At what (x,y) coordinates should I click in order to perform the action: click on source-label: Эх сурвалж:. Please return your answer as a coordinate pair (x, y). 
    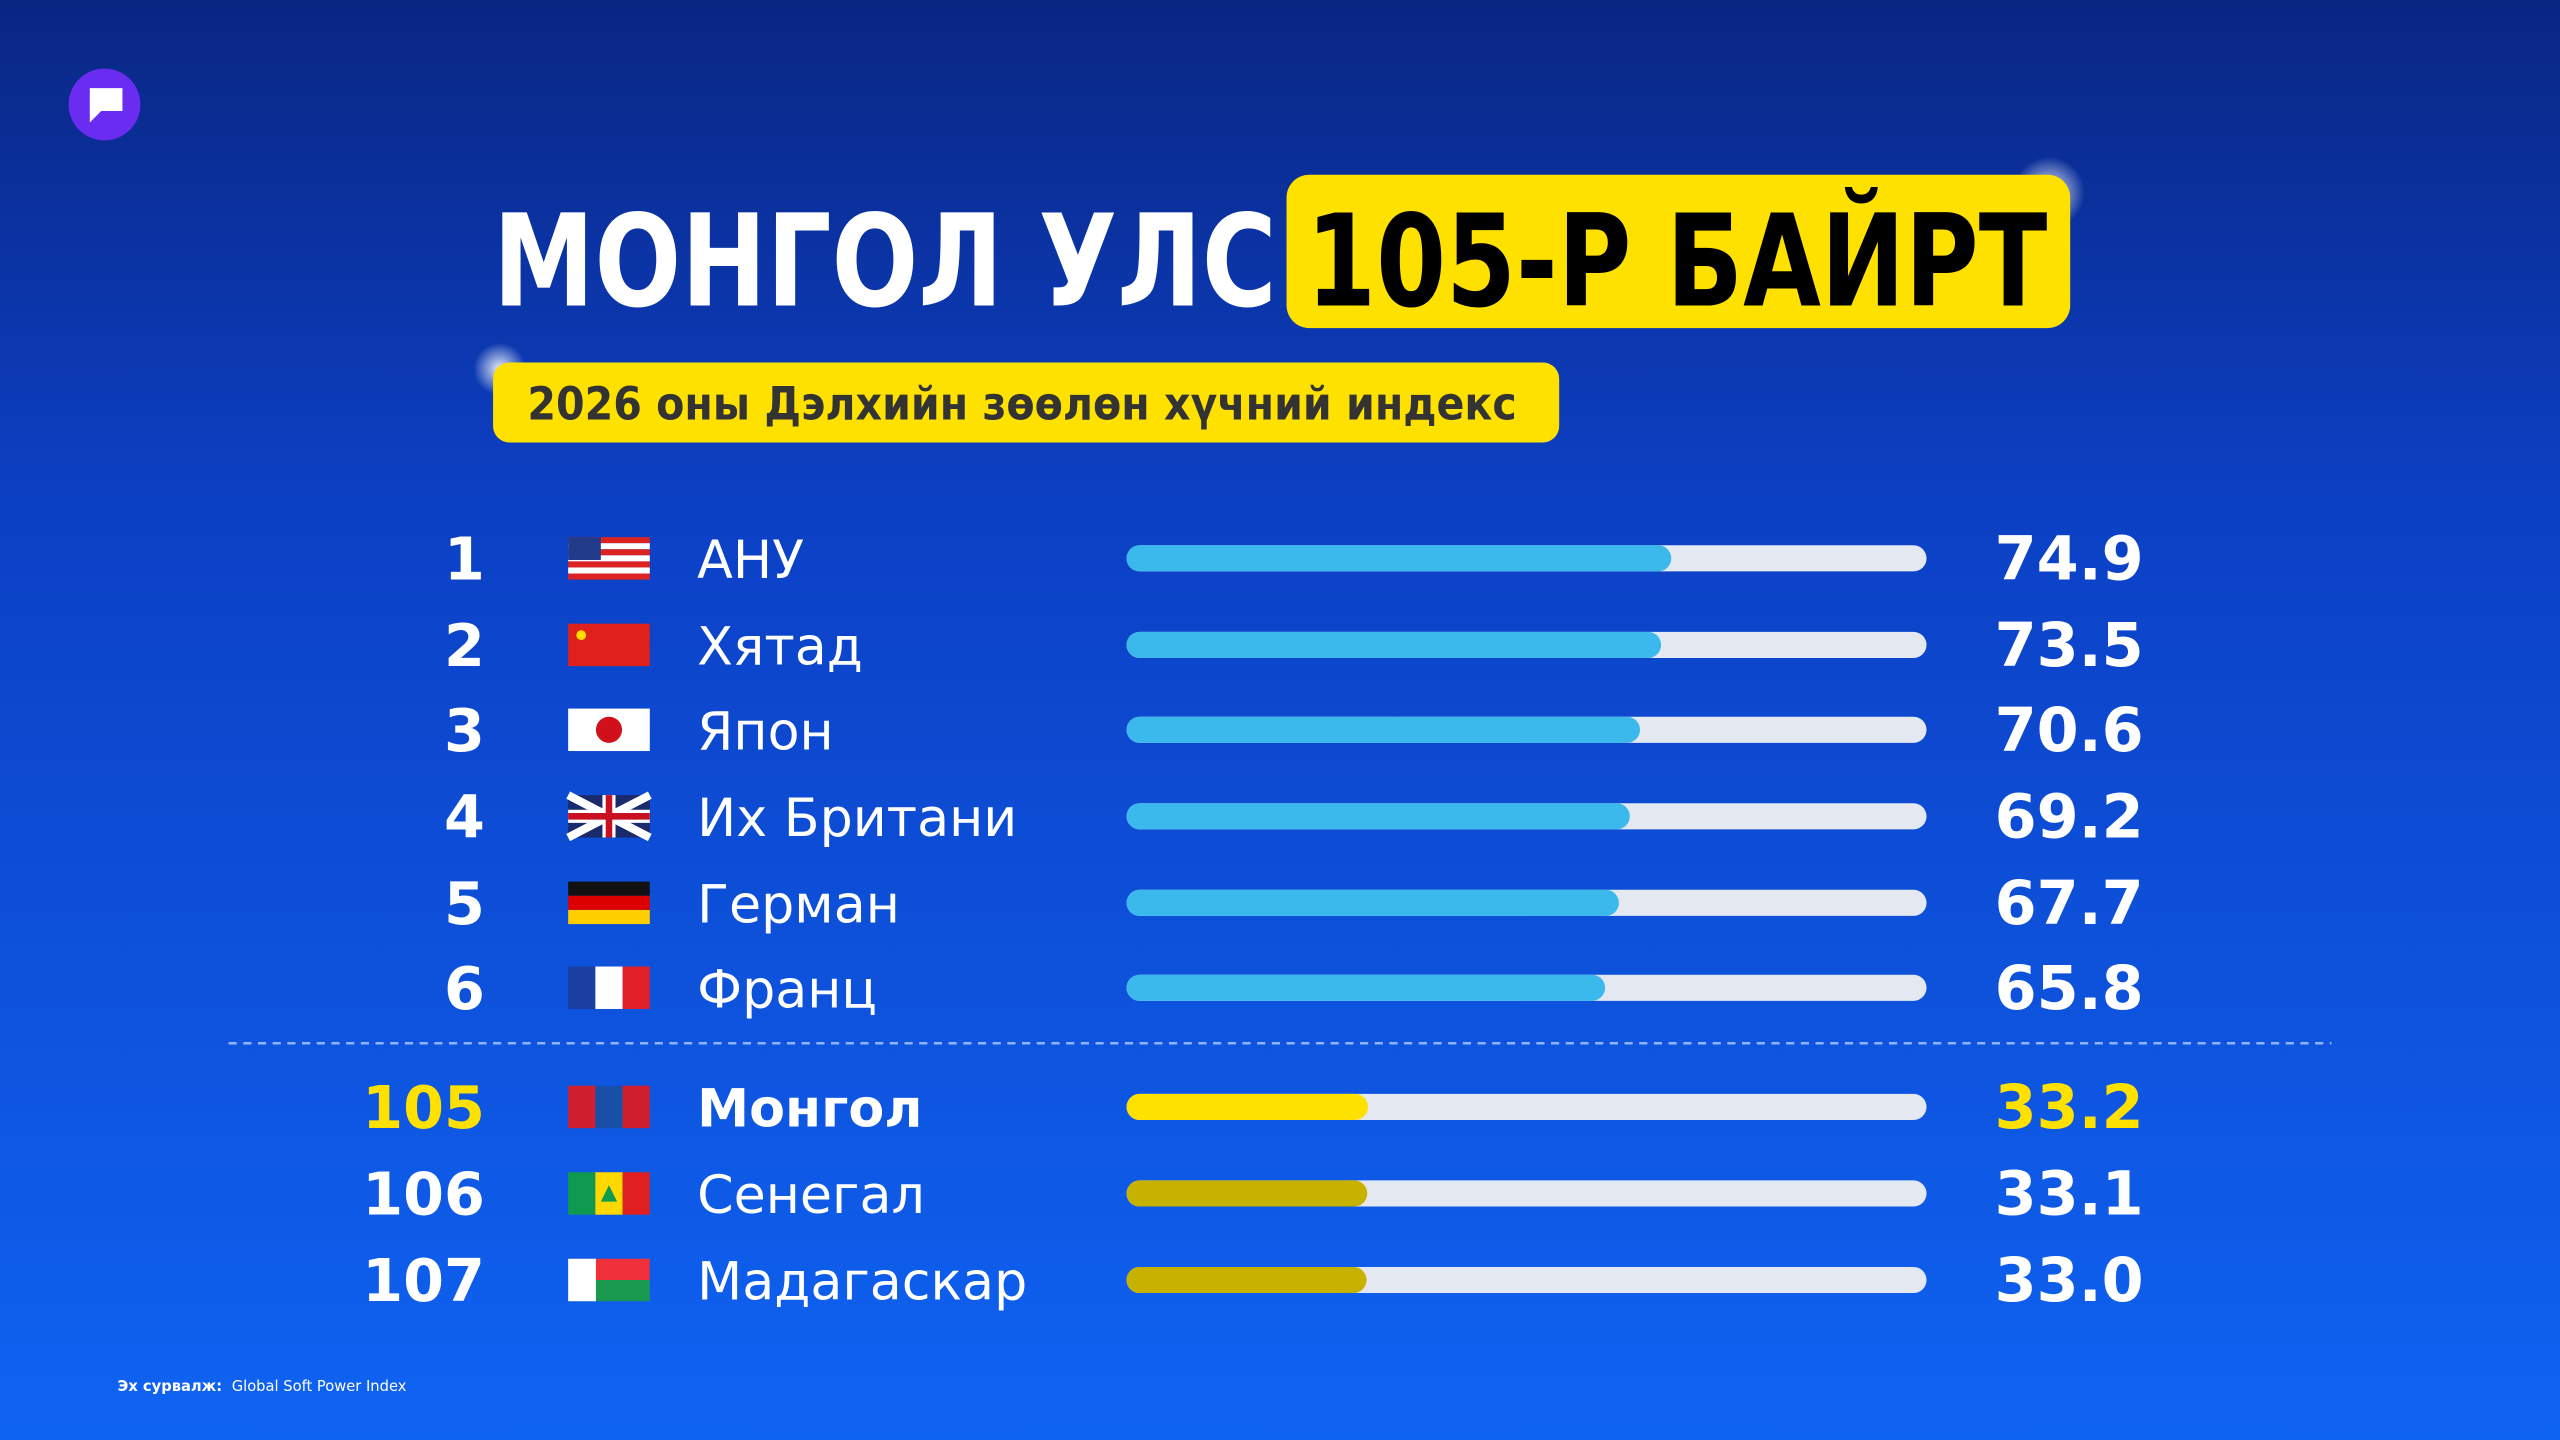
    Looking at the image, I should click on (170, 1386).